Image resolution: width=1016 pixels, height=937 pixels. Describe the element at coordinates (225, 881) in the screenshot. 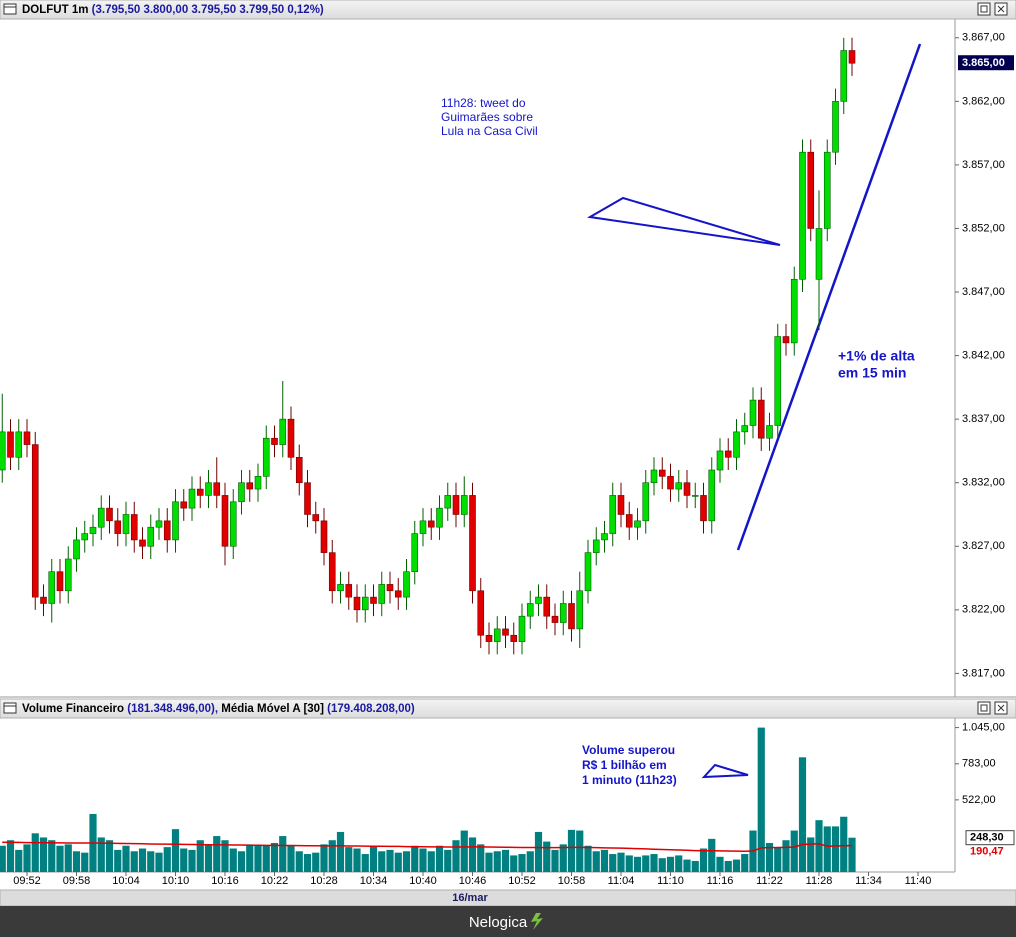

I see `x-tick-label: 10:16` at that location.